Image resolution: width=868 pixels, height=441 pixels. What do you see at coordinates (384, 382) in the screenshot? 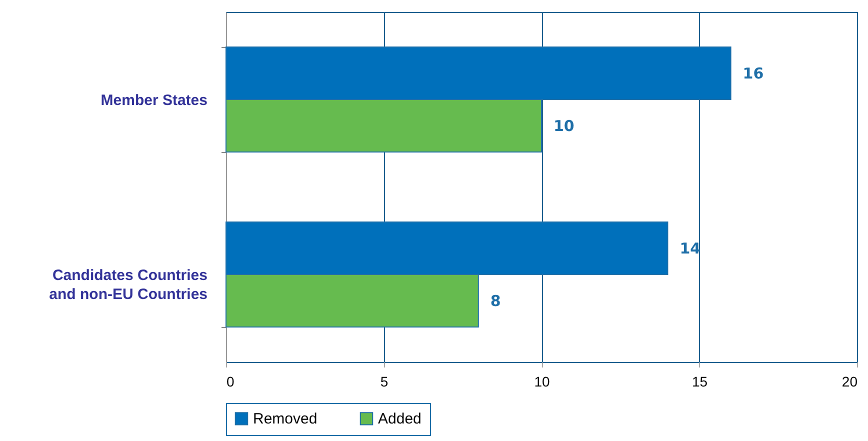
I see `x-tick-label: 5` at bounding box center [384, 382].